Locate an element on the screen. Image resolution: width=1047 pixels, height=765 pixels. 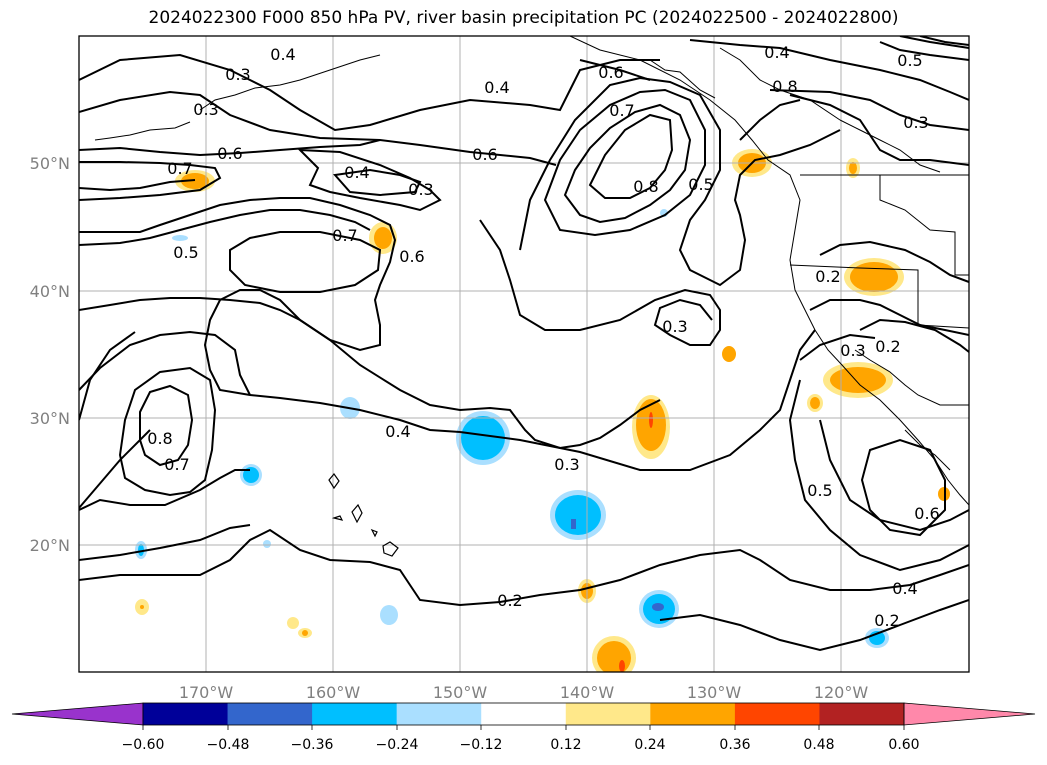
lon-tick-label: 120°W is located at coordinates (841, 692).